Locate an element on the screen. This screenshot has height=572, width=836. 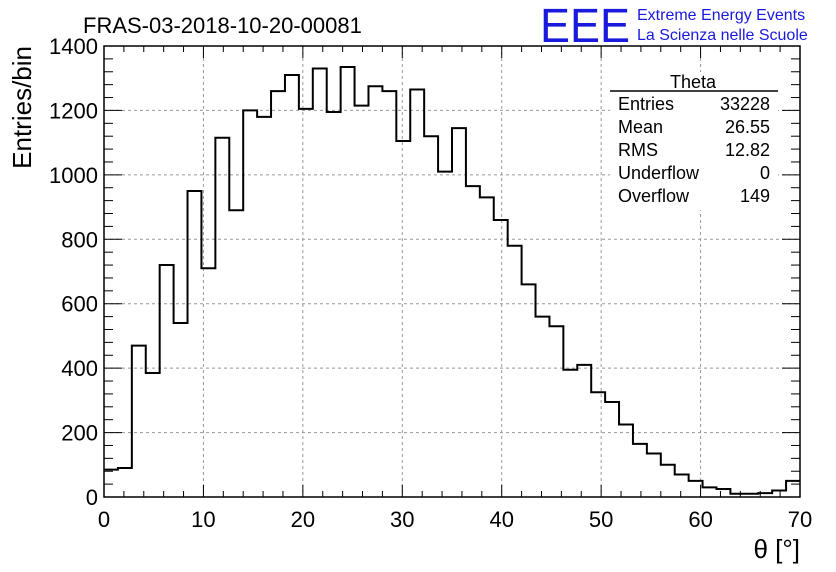
y-tick-label-1400: 1400 is located at coordinates (73, 46).